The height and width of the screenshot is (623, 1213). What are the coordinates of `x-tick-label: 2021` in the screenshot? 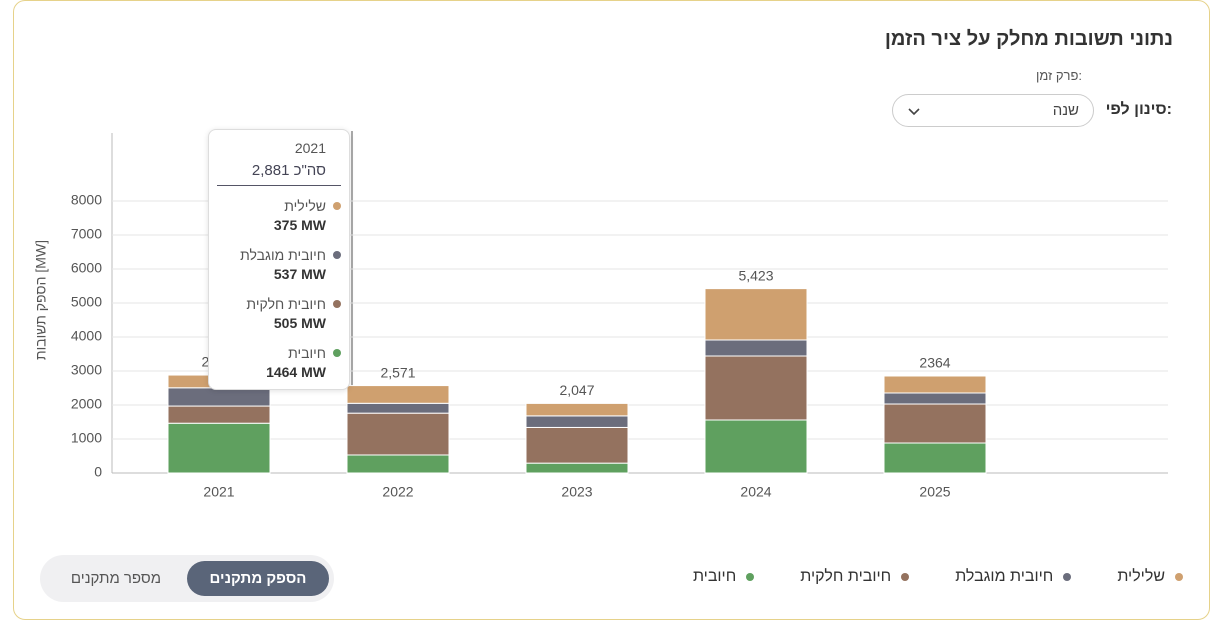 It's located at (218, 492).